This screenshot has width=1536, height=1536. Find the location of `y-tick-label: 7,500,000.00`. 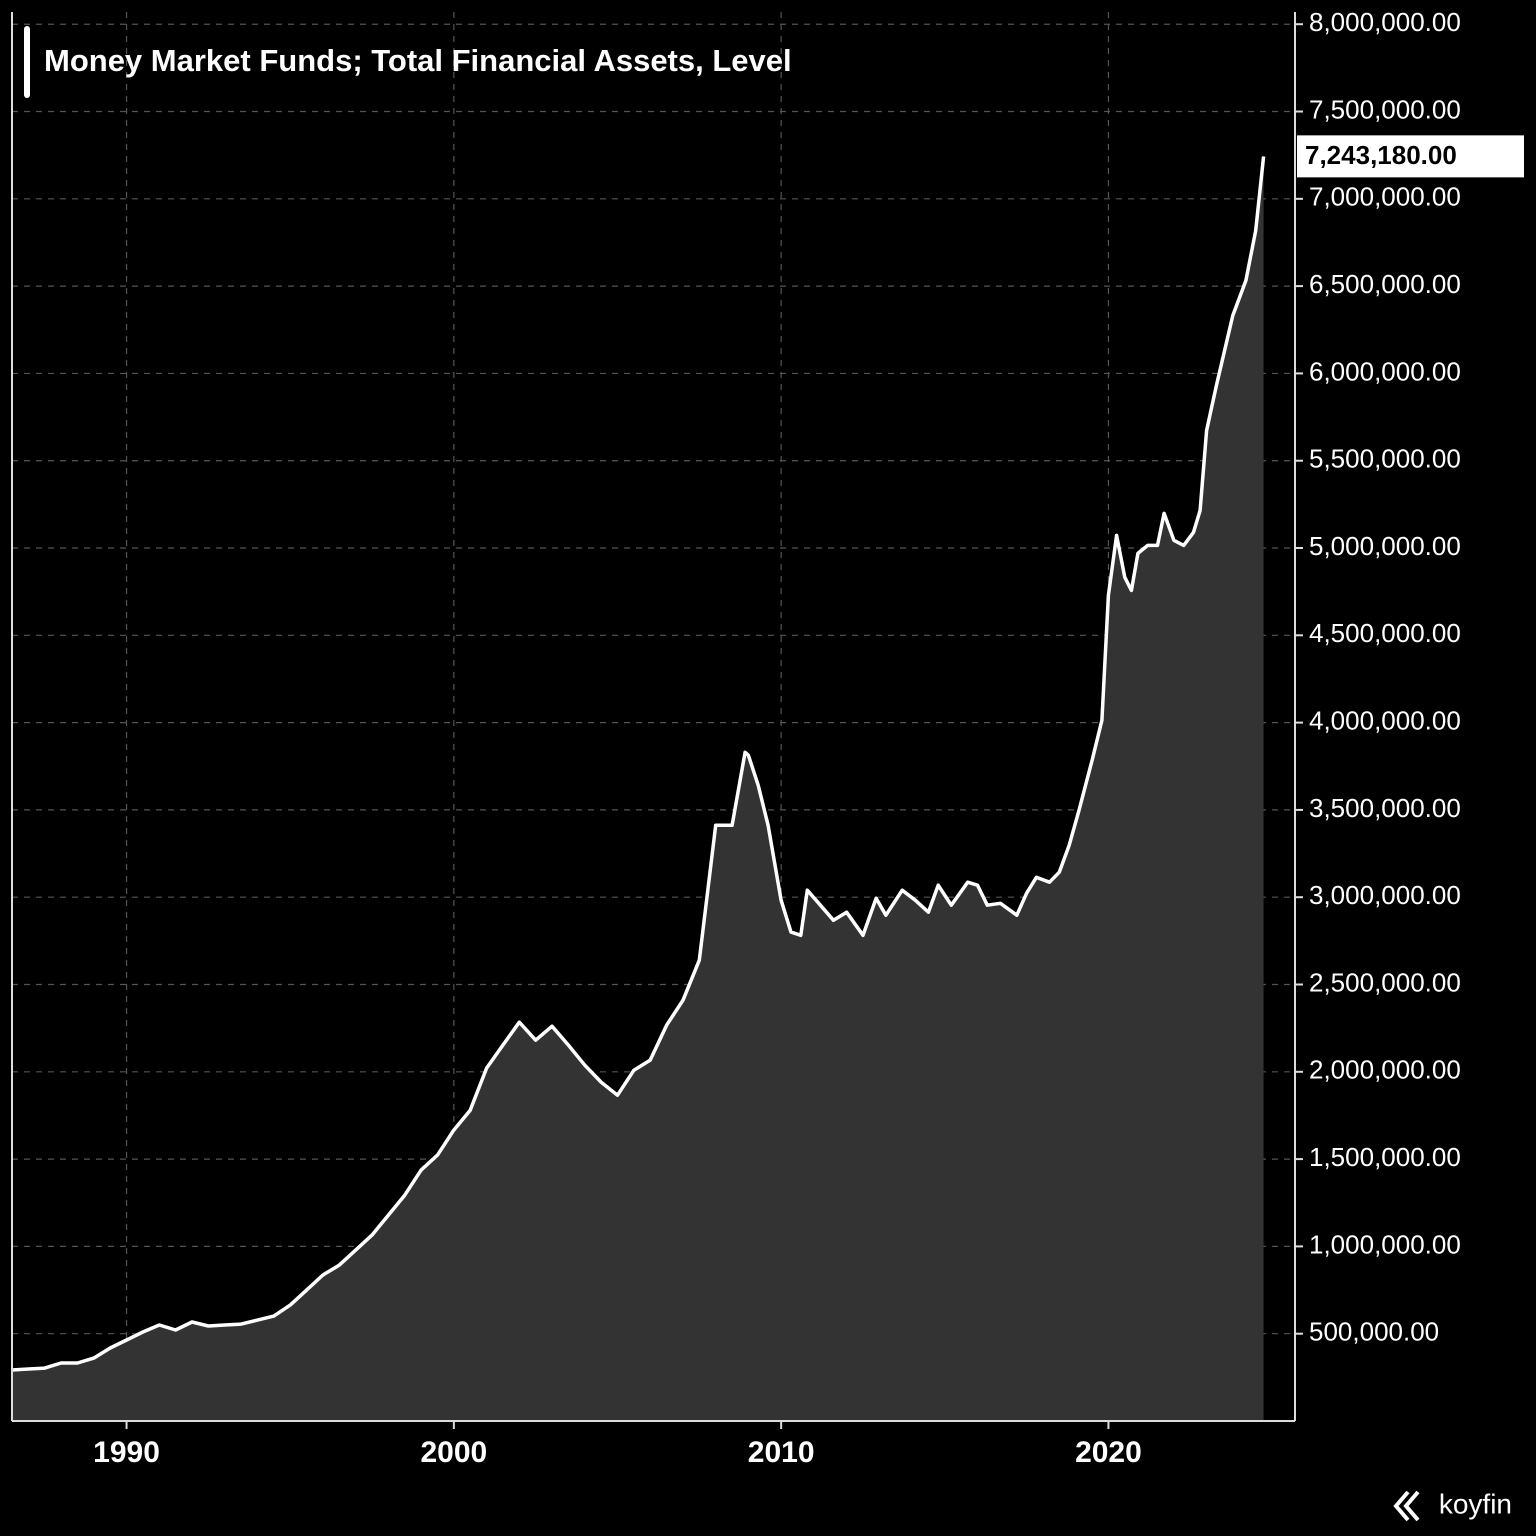

y-tick-label: 7,500,000.00 is located at coordinates (1385, 109).